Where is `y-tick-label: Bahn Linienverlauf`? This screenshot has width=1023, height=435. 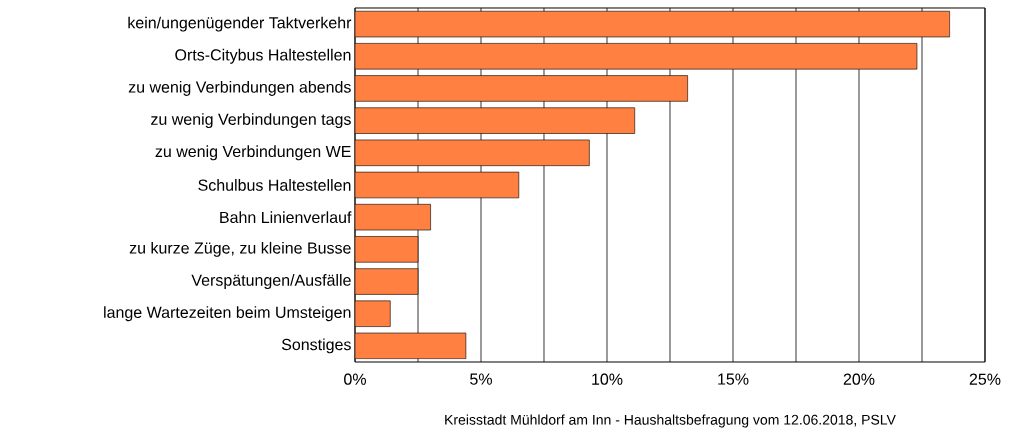
y-tick-label: Bahn Linienverlauf is located at coordinates (286, 217).